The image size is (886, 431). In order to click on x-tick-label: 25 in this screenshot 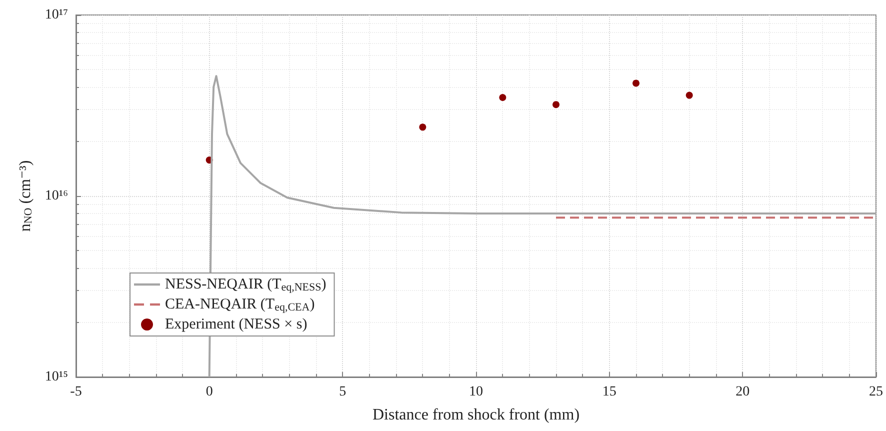, I will do `click(876, 392)`.